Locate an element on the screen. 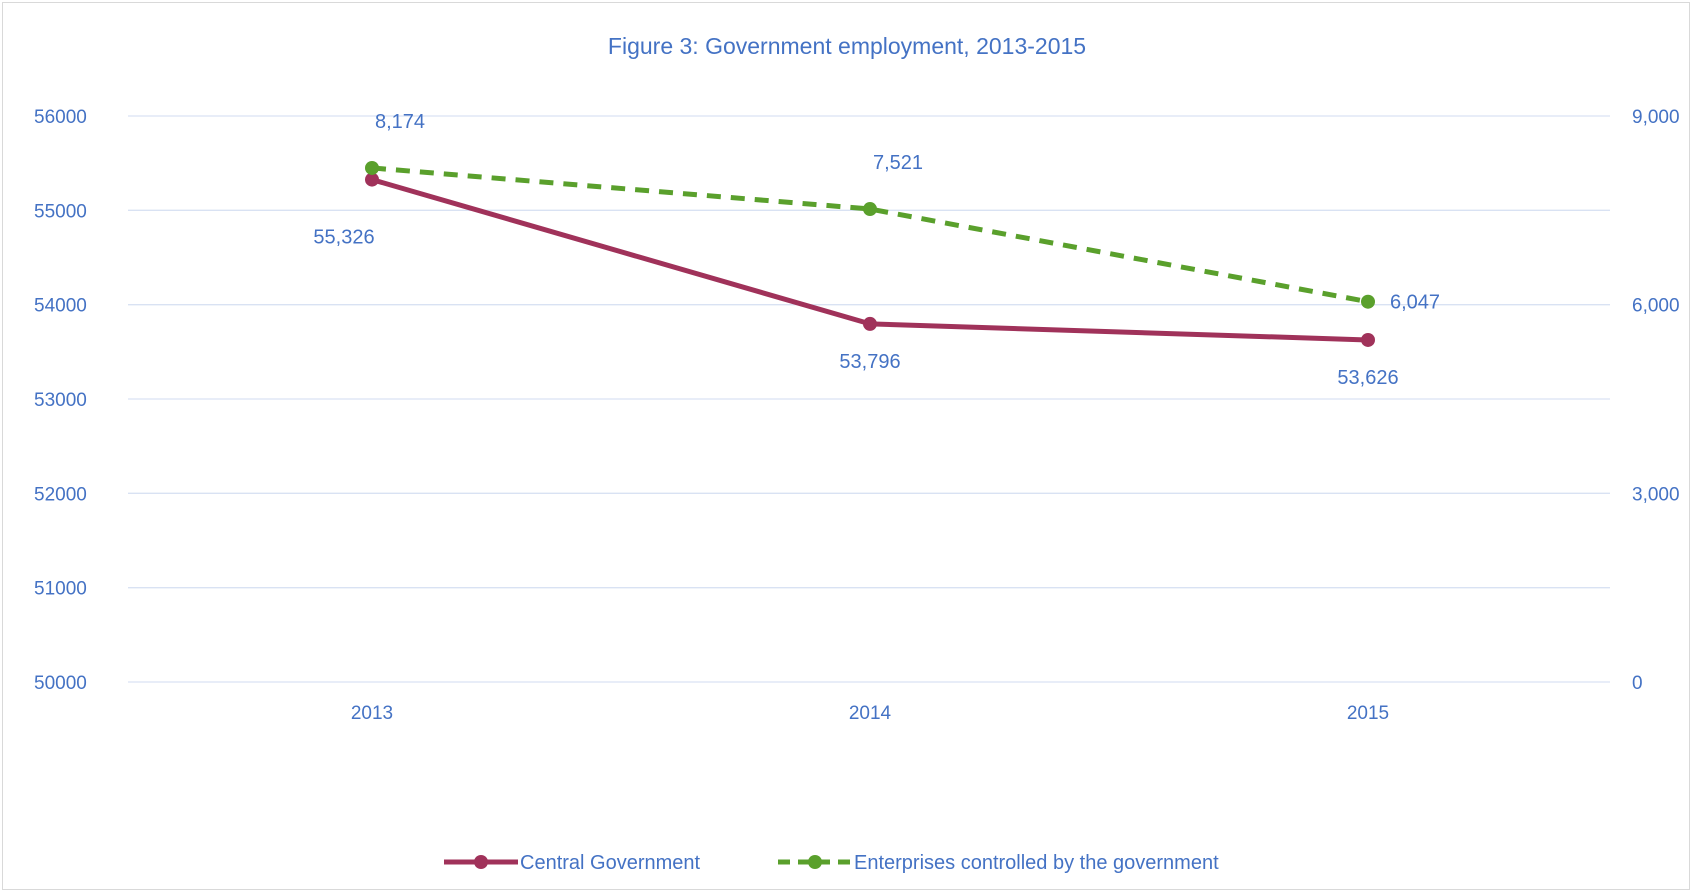 The width and height of the screenshot is (1694, 894). x-axis: 2013 2014 2015 is located at coordinates (870, 713).